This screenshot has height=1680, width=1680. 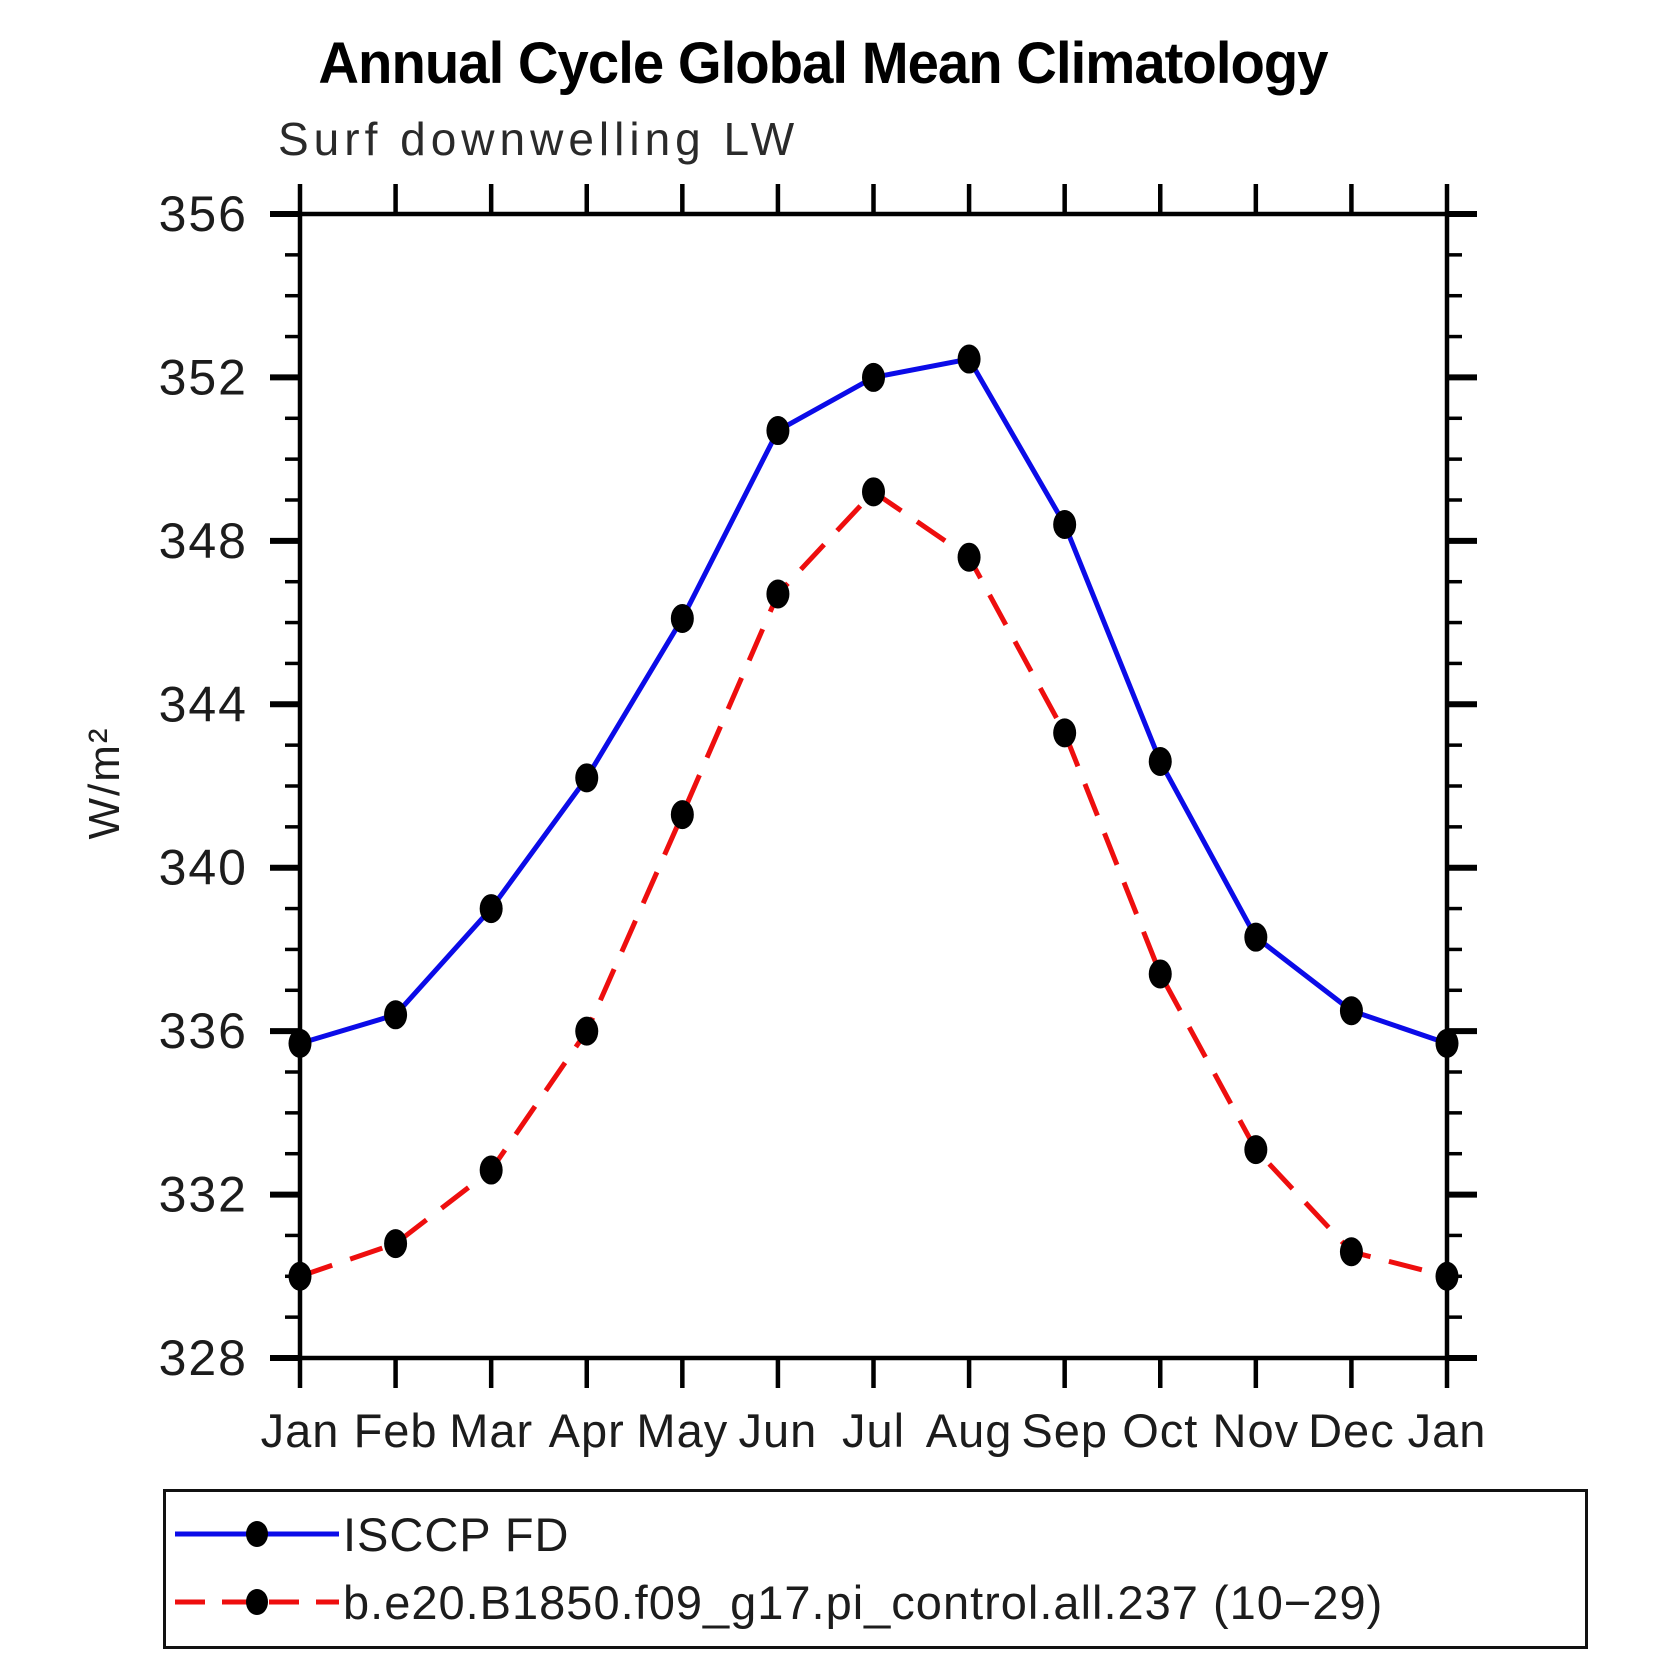 I want to click on chart-subtitle: Surf downwelling LW, so click(x=539, y=139).